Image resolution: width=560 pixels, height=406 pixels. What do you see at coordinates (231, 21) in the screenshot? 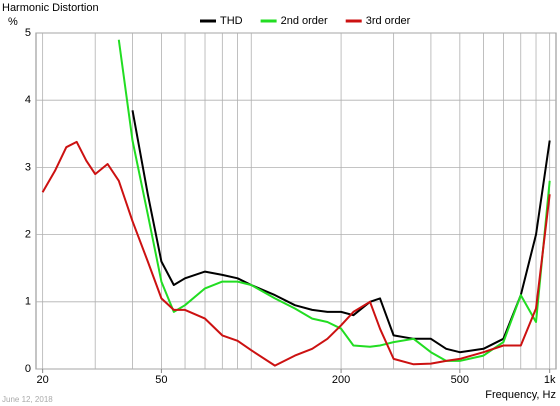
I see `legend-label: THD` at bounding box center [231, 21].